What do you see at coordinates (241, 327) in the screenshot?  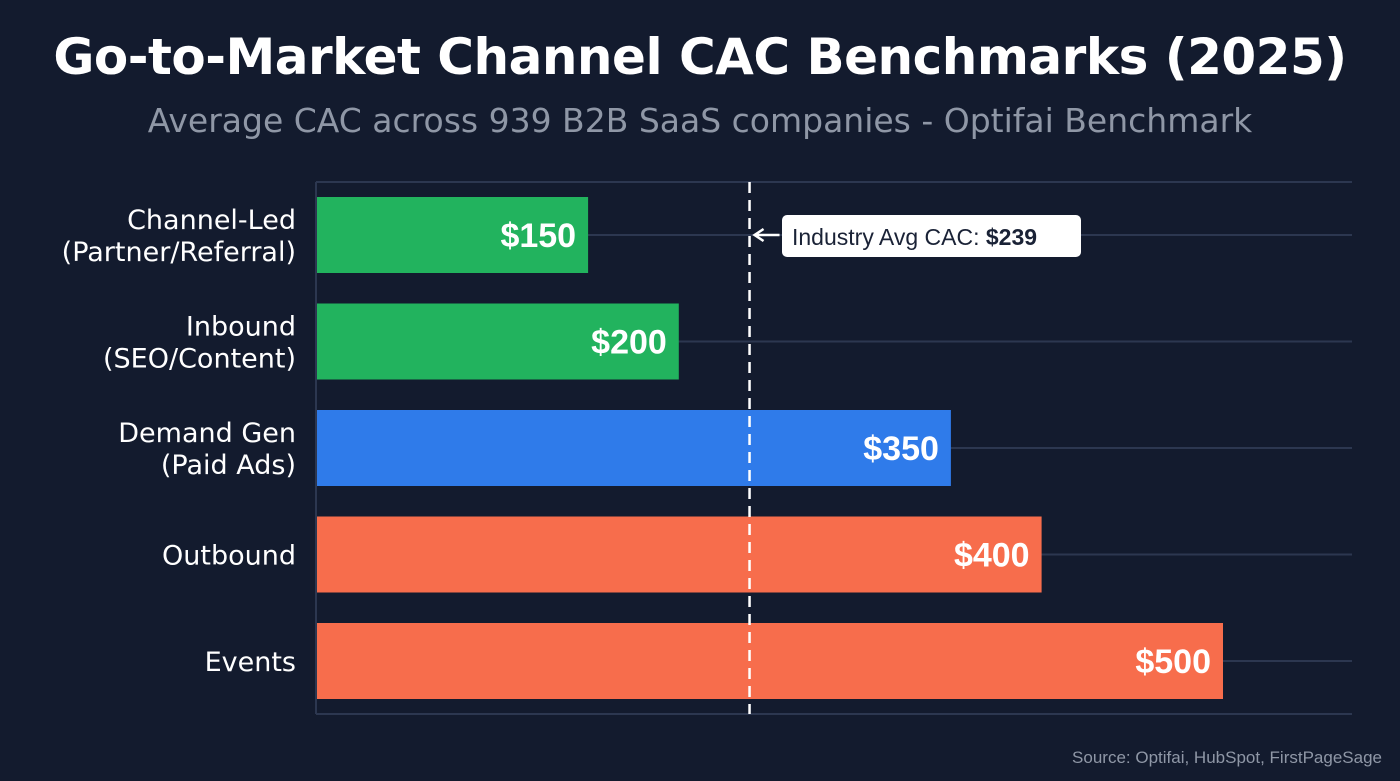 I see `category-label: Inbound` at bounding box center [241, 327].